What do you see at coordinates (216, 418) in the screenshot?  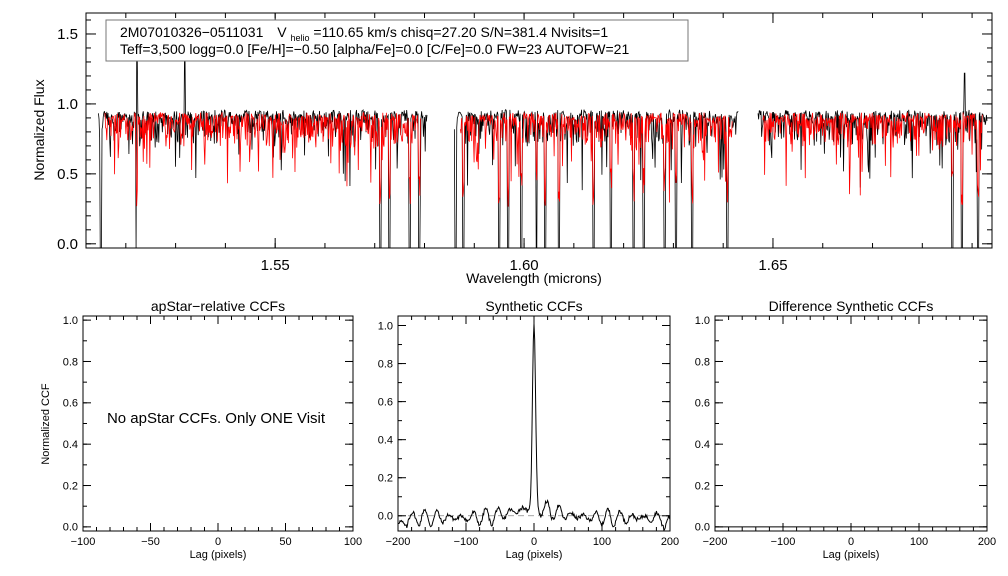 I see `apstar-ccf-message: No apStar CCFs. Only ONE Visit` at bounding box center [216, 418].